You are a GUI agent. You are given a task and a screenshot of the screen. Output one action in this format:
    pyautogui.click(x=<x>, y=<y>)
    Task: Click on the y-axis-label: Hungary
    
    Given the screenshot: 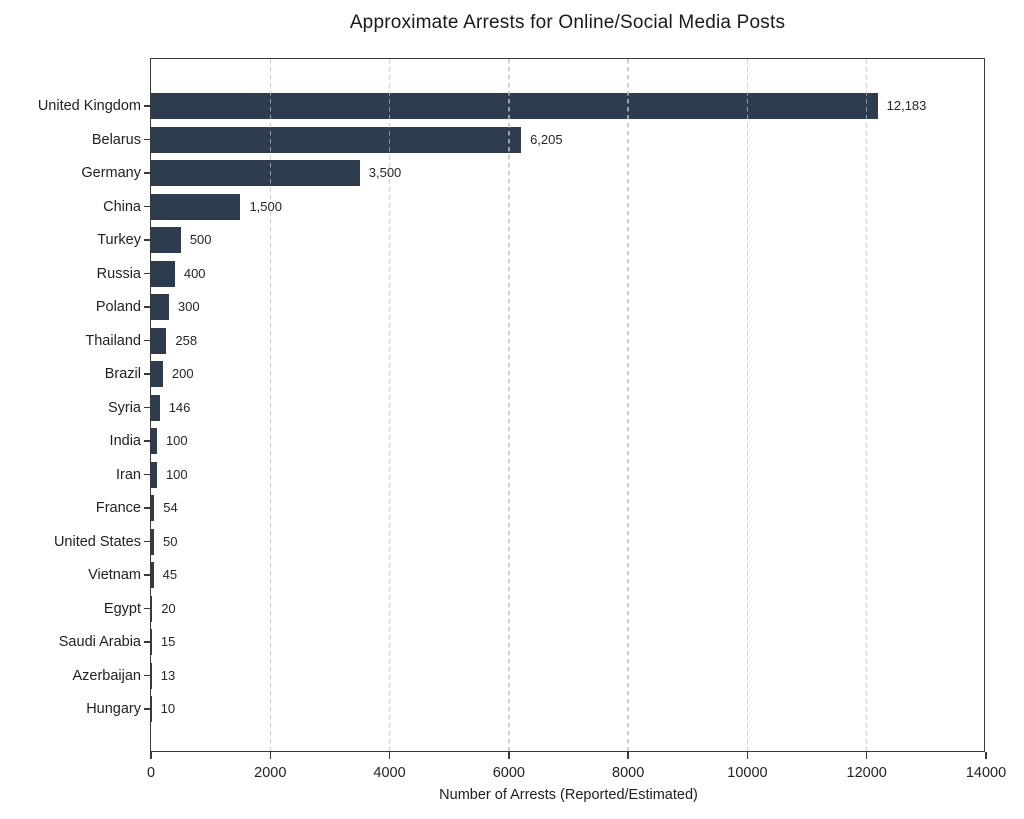 What is the action you would take?
    pyautogui.click(x=113, y=709)
    